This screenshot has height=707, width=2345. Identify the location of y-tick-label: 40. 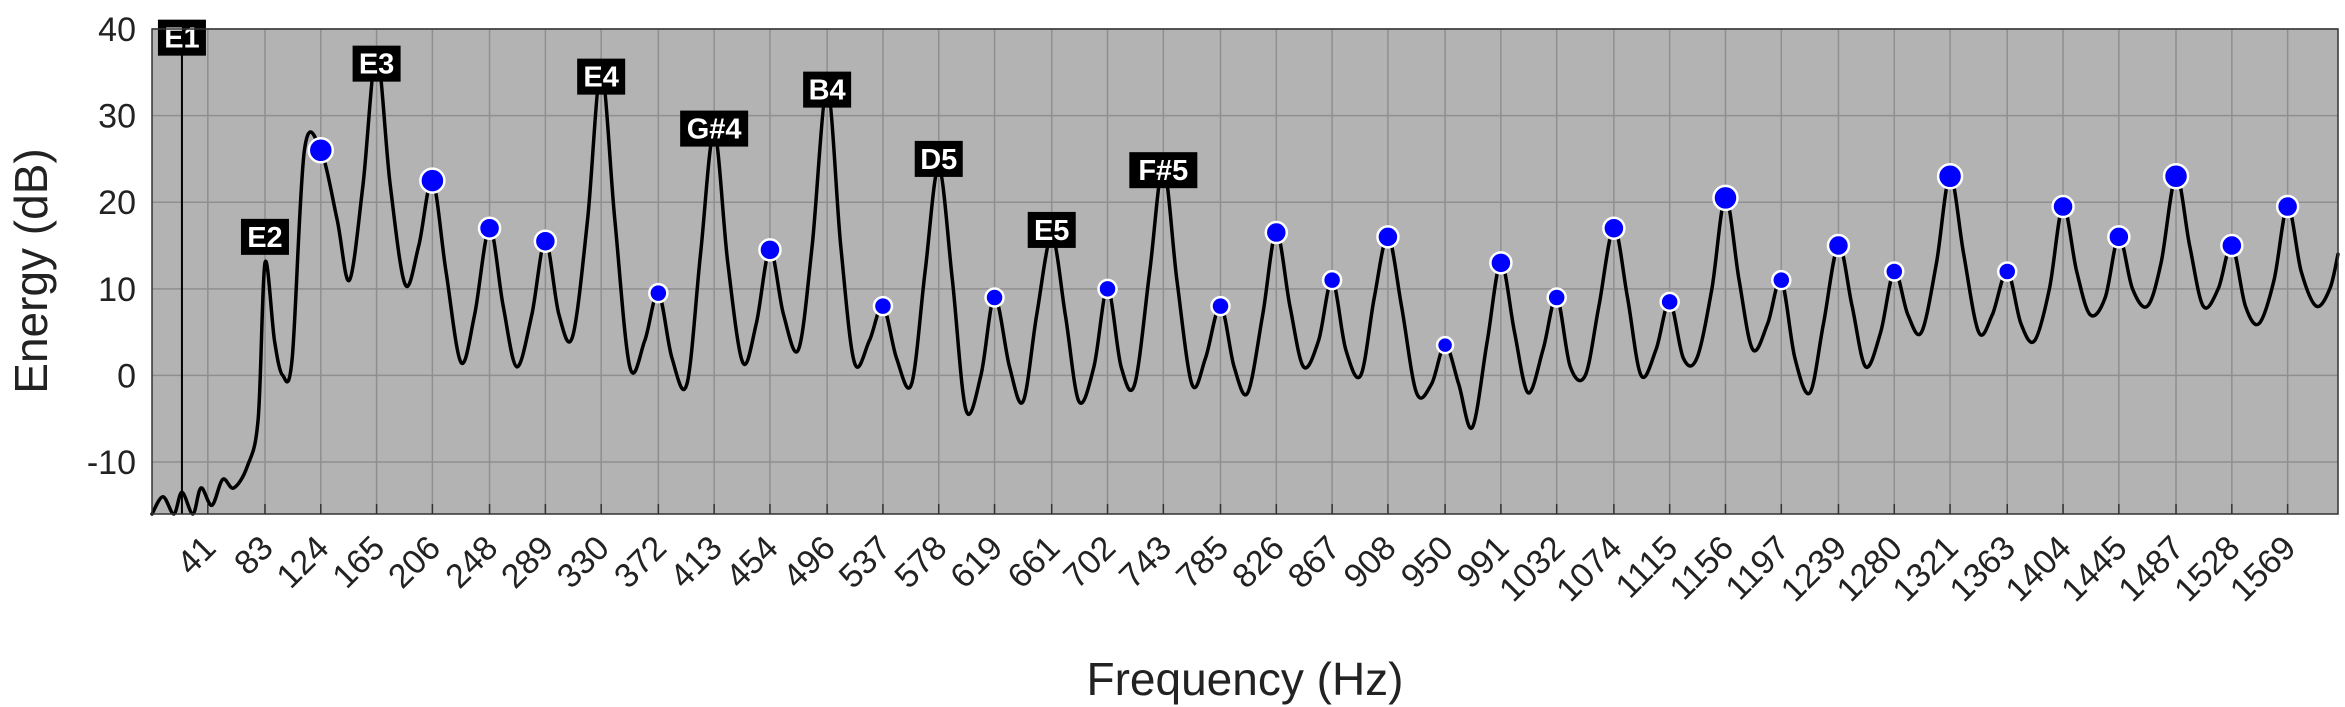
(117, 30).